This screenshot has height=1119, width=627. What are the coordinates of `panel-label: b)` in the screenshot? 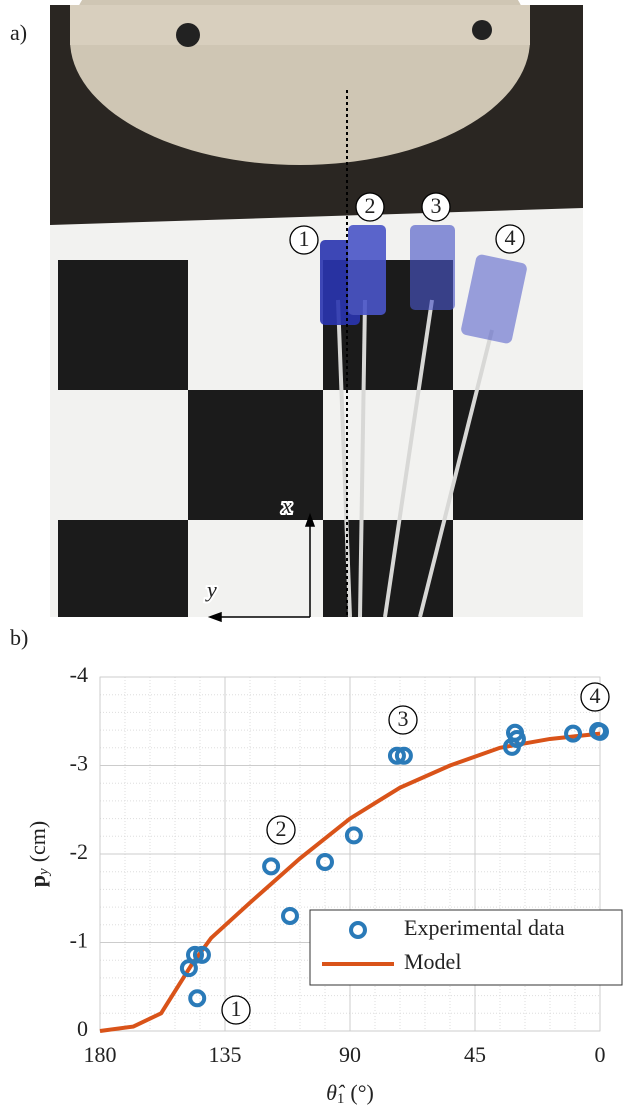 It's located at (19, 637).